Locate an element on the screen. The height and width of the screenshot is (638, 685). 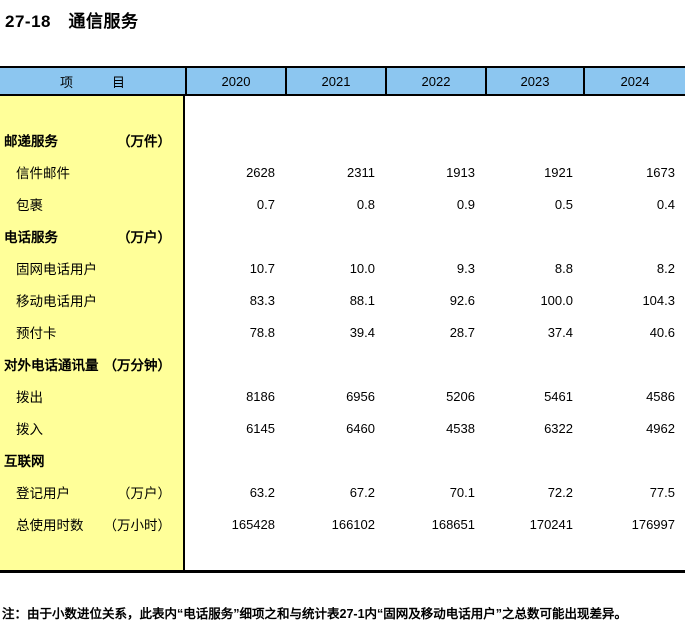
row-label: 移动电话用户 is located at coordinates (56, 301).